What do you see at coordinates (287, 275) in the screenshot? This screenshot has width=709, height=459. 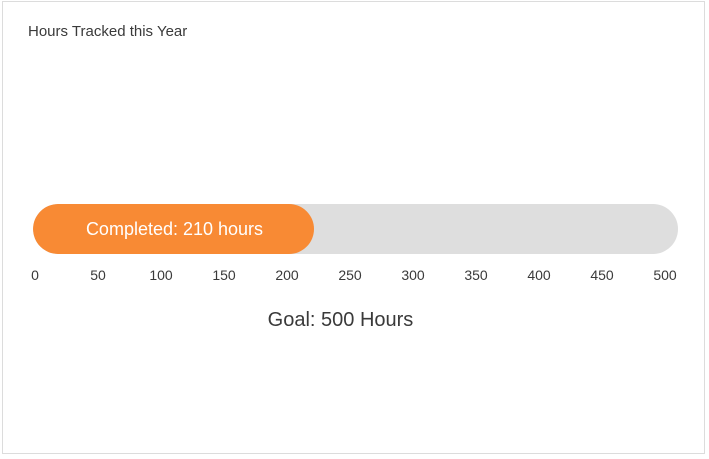 I see `x-tick-label: 200` at bounding box center [287, 275].